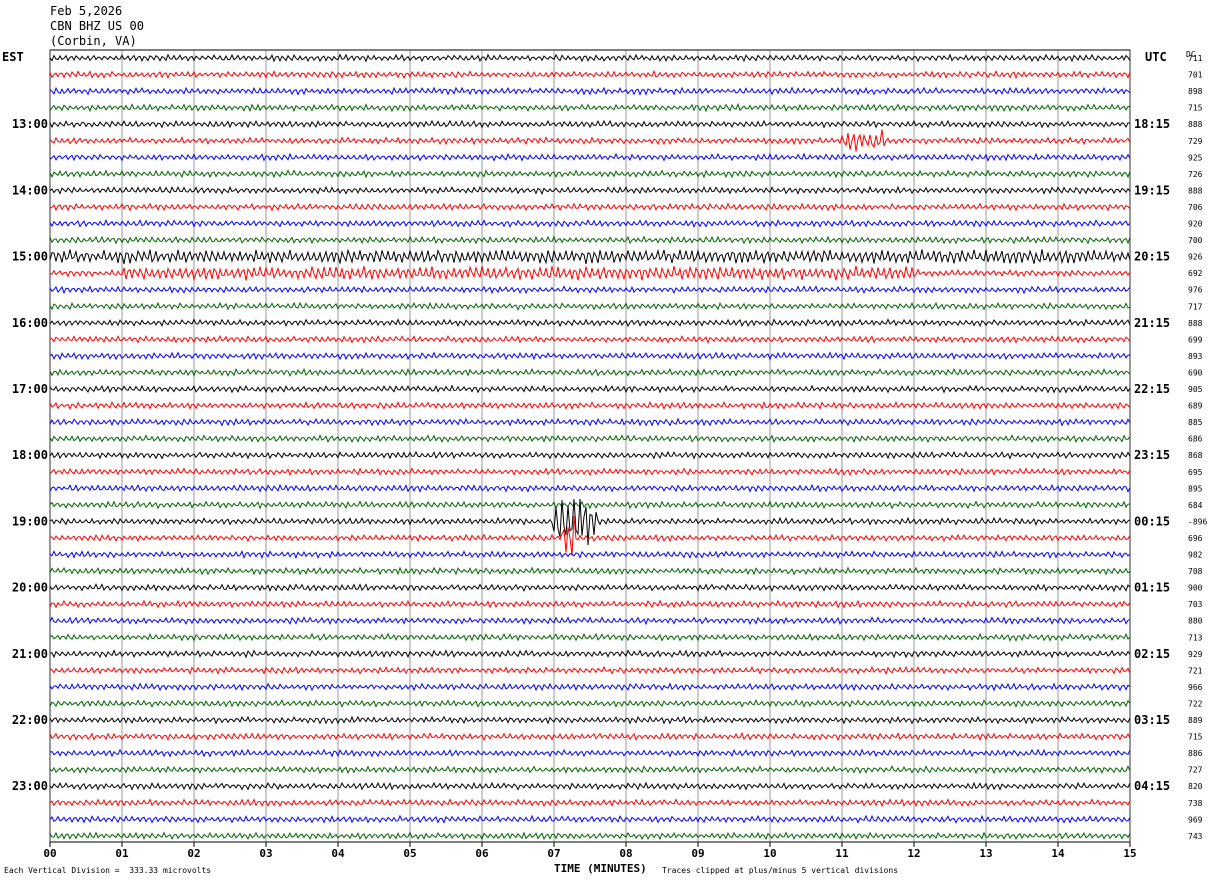  I want to click on dc-value-label: 868, so click(1195, 455).